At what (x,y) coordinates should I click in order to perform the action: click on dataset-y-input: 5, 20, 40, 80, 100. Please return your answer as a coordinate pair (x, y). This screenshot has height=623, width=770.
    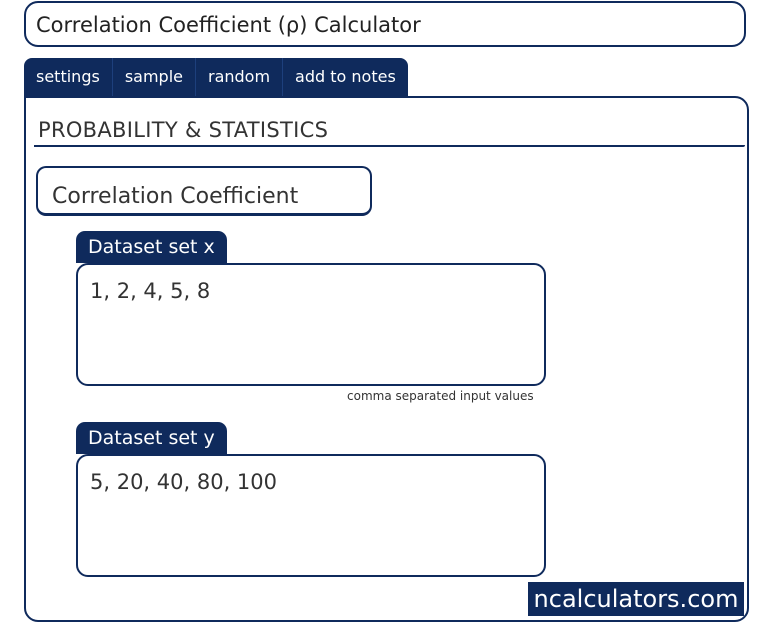
    Looking at the image, I should click on (311, 515).